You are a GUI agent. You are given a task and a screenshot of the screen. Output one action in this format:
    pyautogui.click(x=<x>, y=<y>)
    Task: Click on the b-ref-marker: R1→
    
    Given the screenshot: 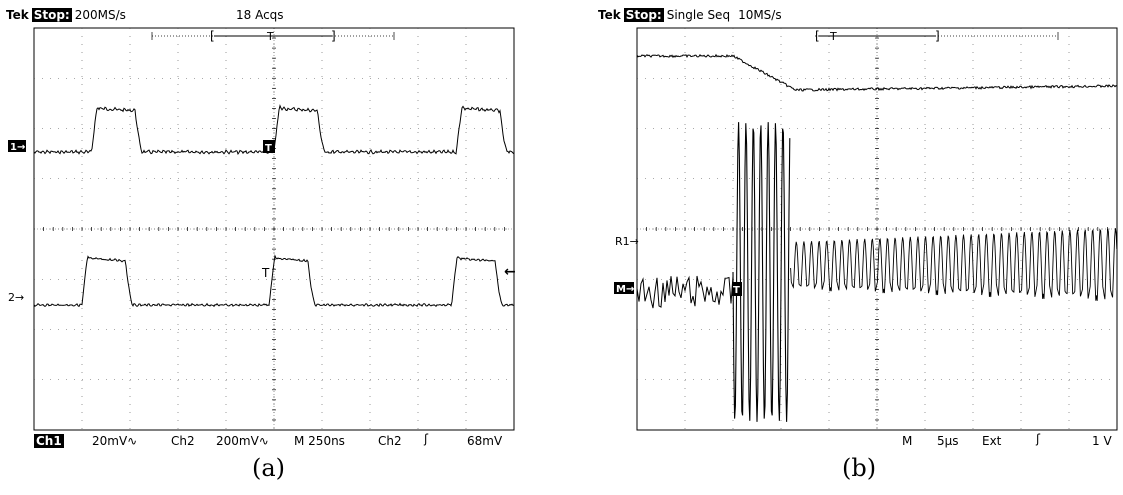 What is the action you would take?
    pyautogui.click(x=627, y=241)
    